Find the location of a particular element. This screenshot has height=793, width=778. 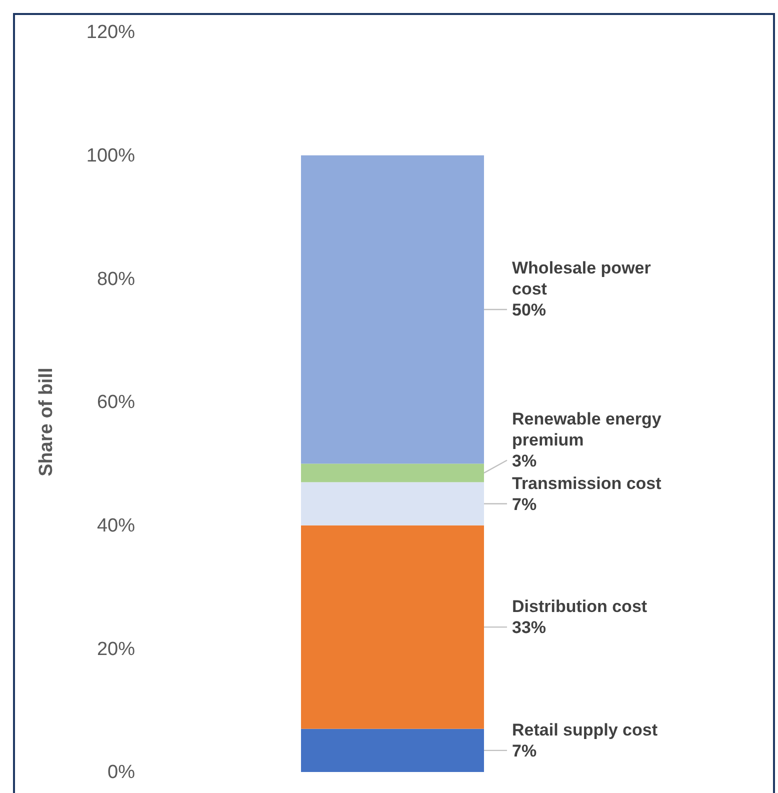

series-label: Wholesale power cost is located at coordinates (582, 278).